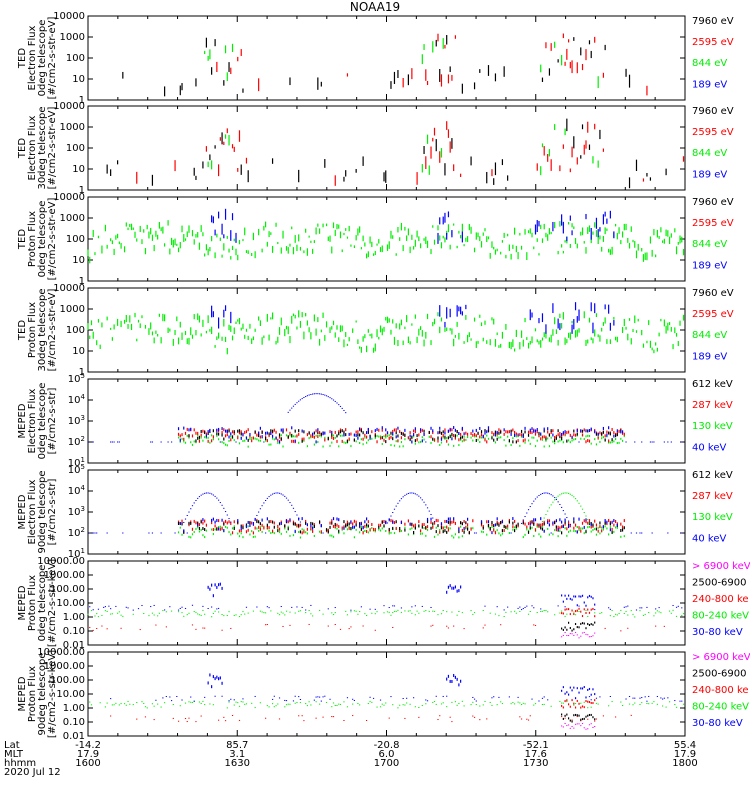  What do you see at coordinates (87, 763) in the screenshot?
I see `footer-value-hhmm: 1600` at bounding box center [87, 763].